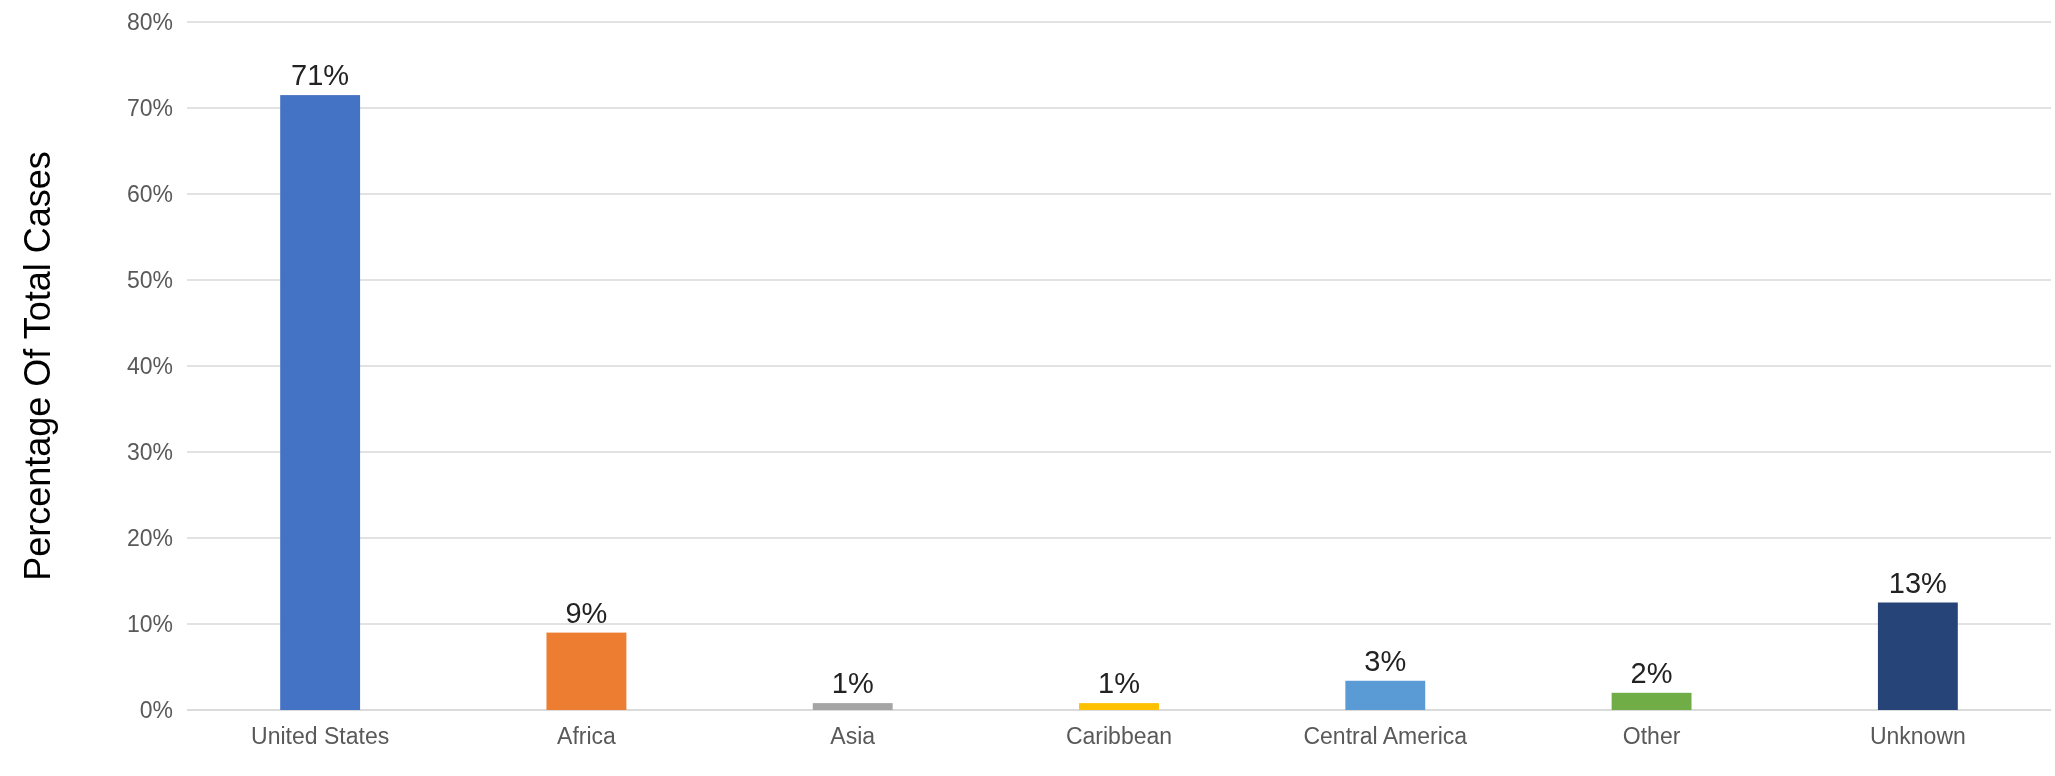 This screenshot has width=2055, height=776. What do you see at coordinates (853, 736) in the screenshot?
I see `x-tick-label: Asia` at bounding box center [853, 736].